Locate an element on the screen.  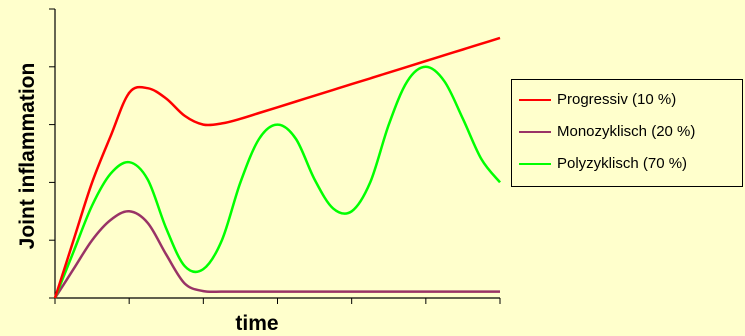
legend-item-monozyklisch: Monozyklisch (20 %) is located at coordinates (627, 132).